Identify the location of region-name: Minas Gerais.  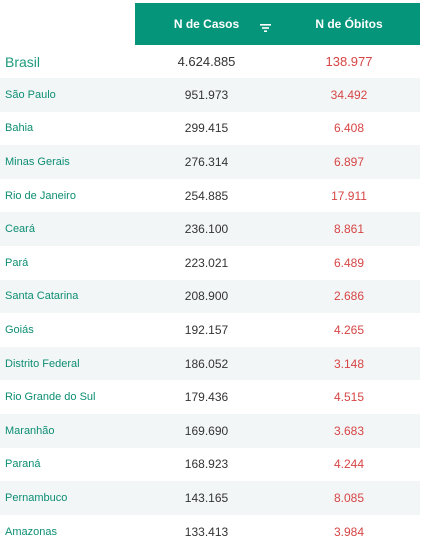
(37, 161).